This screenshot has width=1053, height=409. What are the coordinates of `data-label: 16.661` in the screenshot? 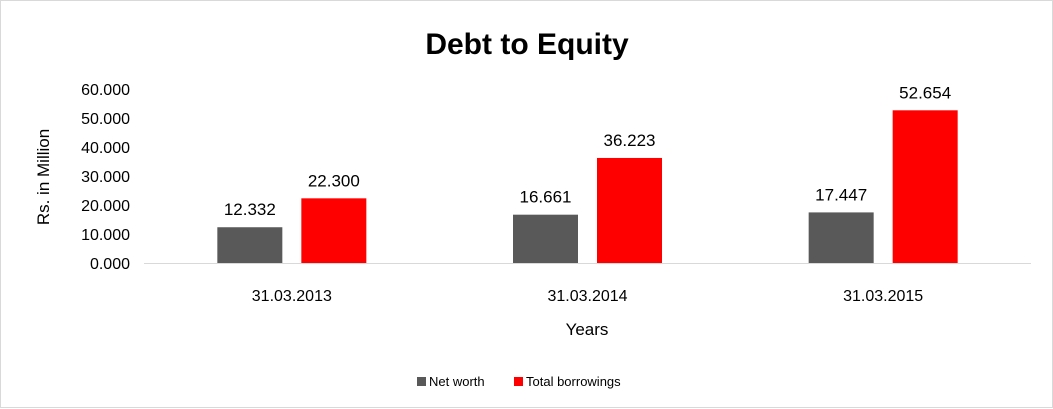 It's located at (546, 197).